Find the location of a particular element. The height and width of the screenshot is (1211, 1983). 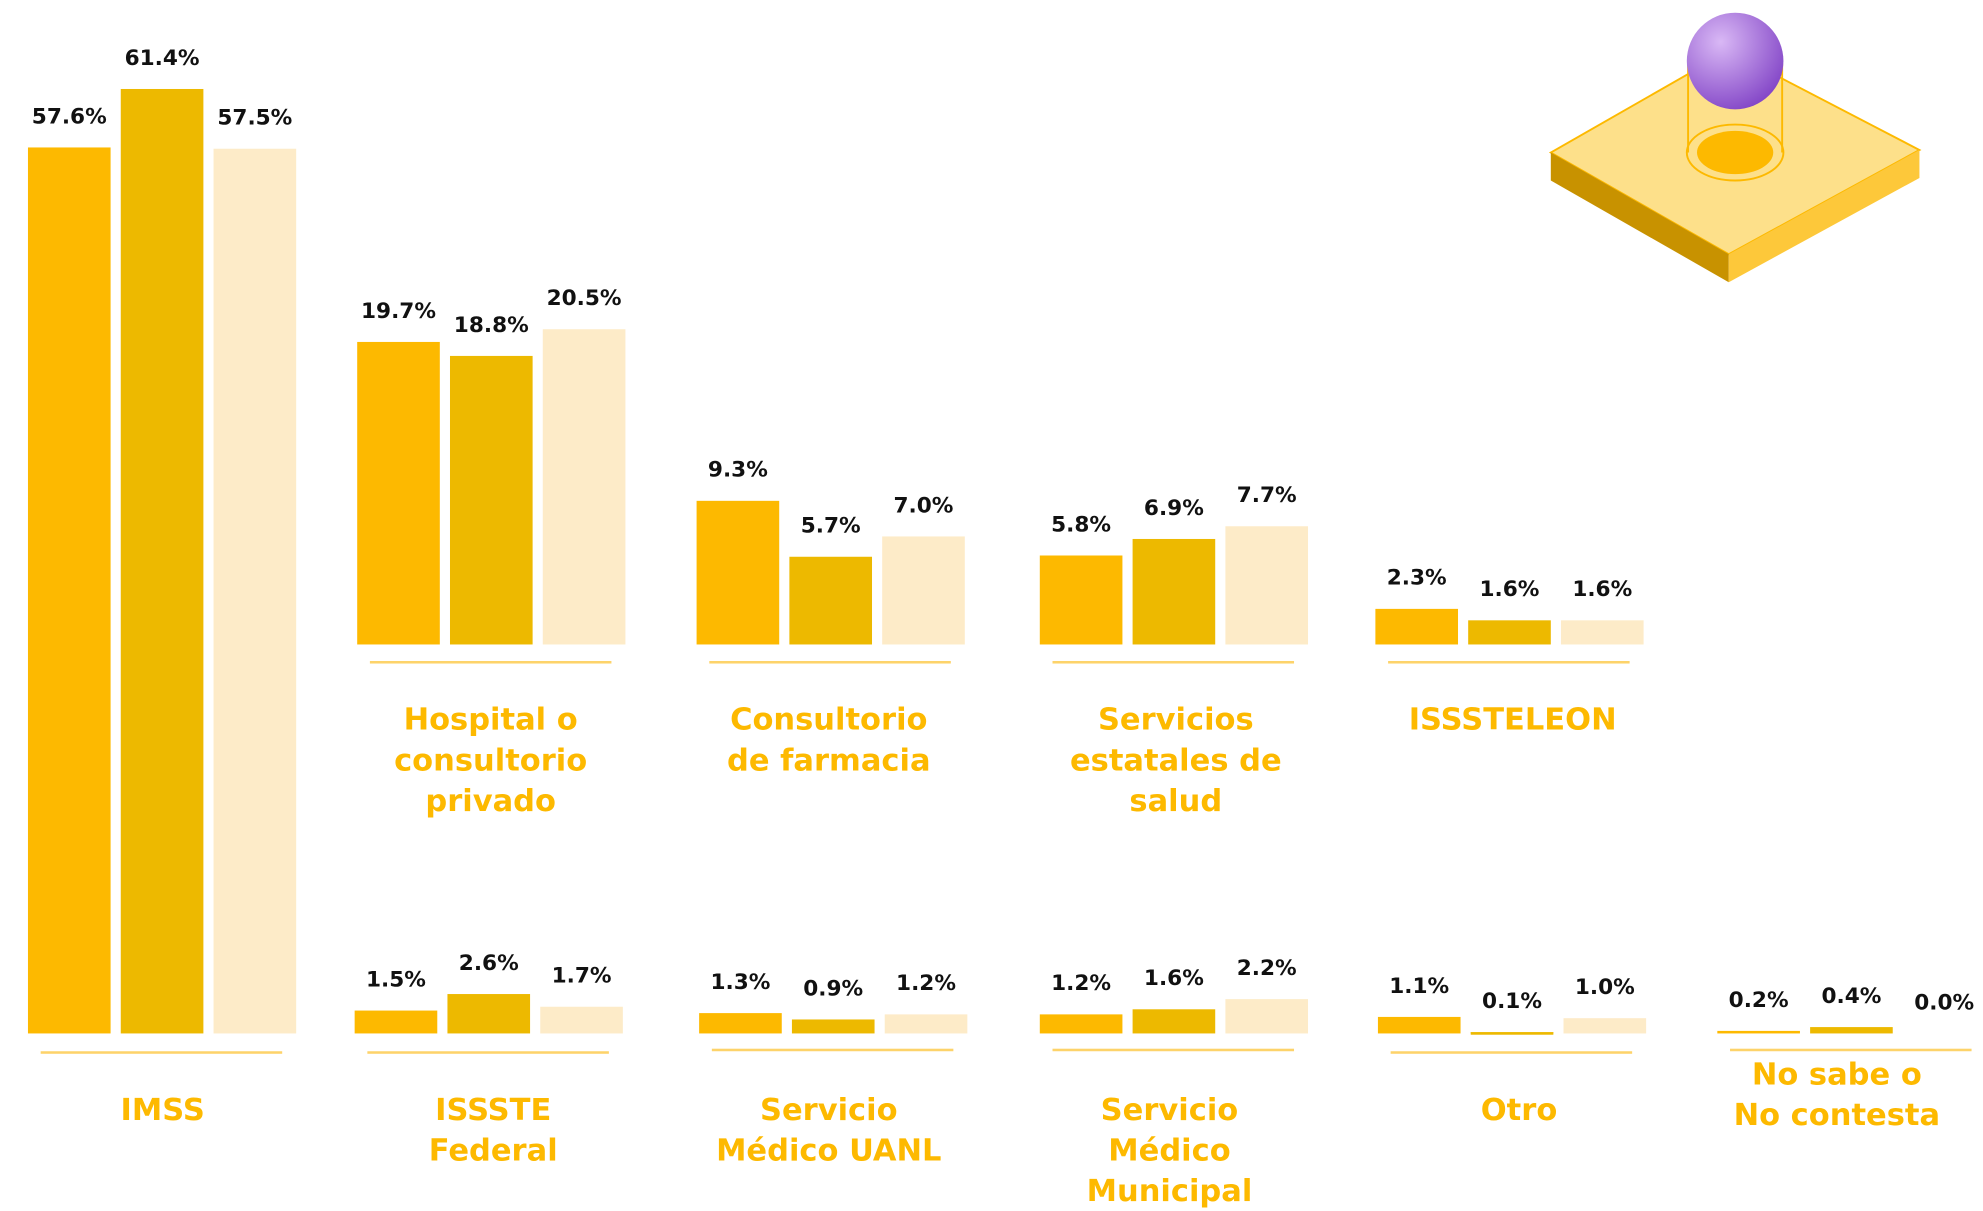

value-label: 0.0% is located at coordinates (1944, 1003).